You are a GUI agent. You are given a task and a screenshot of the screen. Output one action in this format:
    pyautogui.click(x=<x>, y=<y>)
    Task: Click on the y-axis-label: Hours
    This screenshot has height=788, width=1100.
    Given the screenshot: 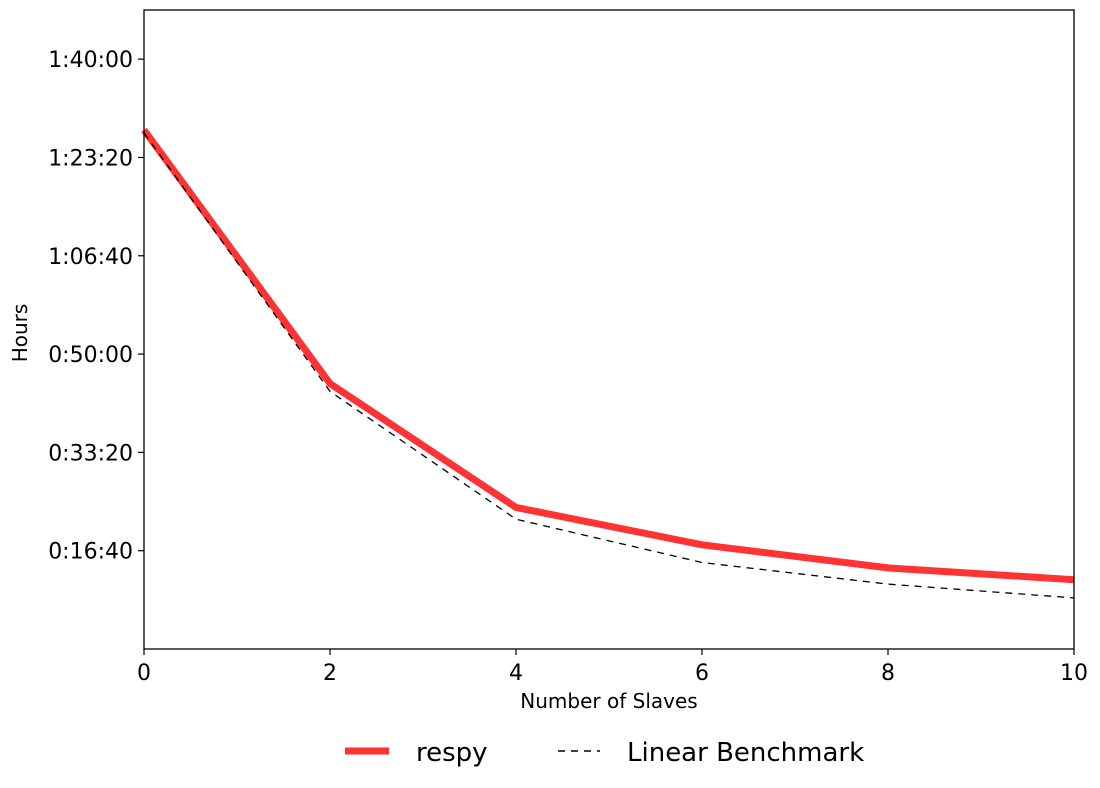 What is the action you would take?
    pyautogui.click(x=20, y=333)
    